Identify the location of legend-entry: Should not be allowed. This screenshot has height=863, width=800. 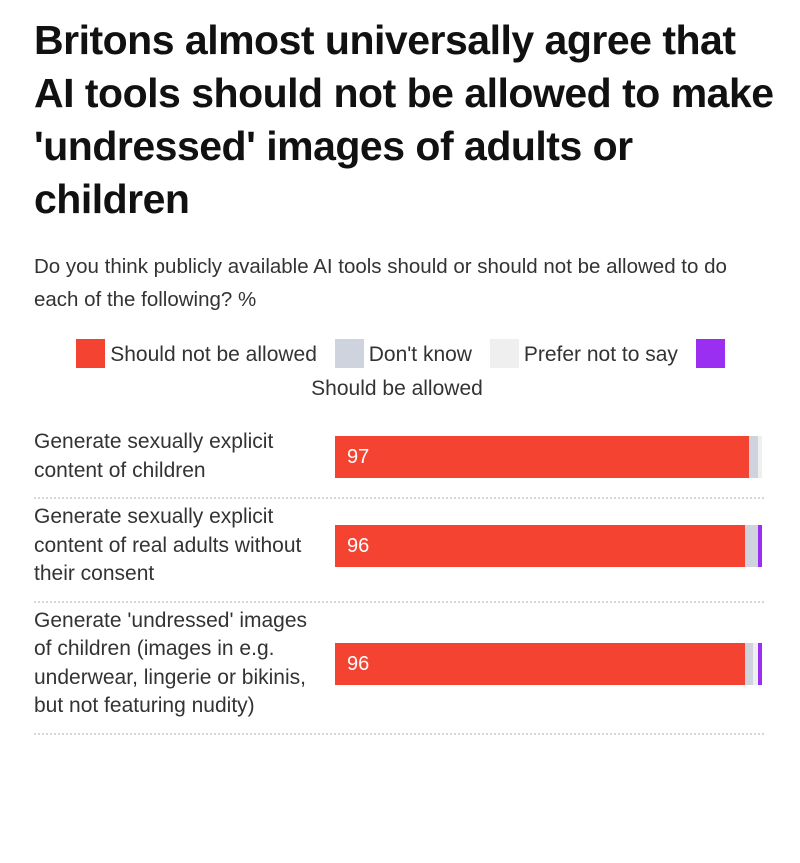
(196, 353).